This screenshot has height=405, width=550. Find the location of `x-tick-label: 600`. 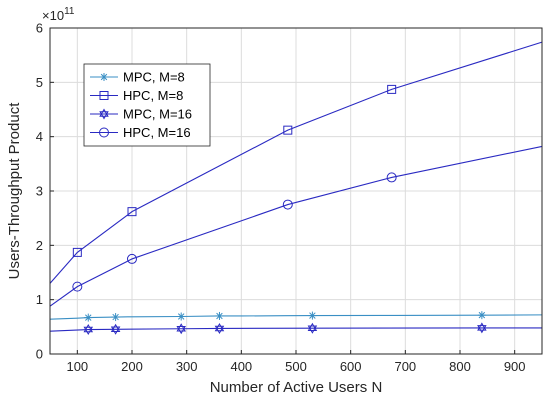

x-tick-label: 600 is located at coordinates (351, 366).